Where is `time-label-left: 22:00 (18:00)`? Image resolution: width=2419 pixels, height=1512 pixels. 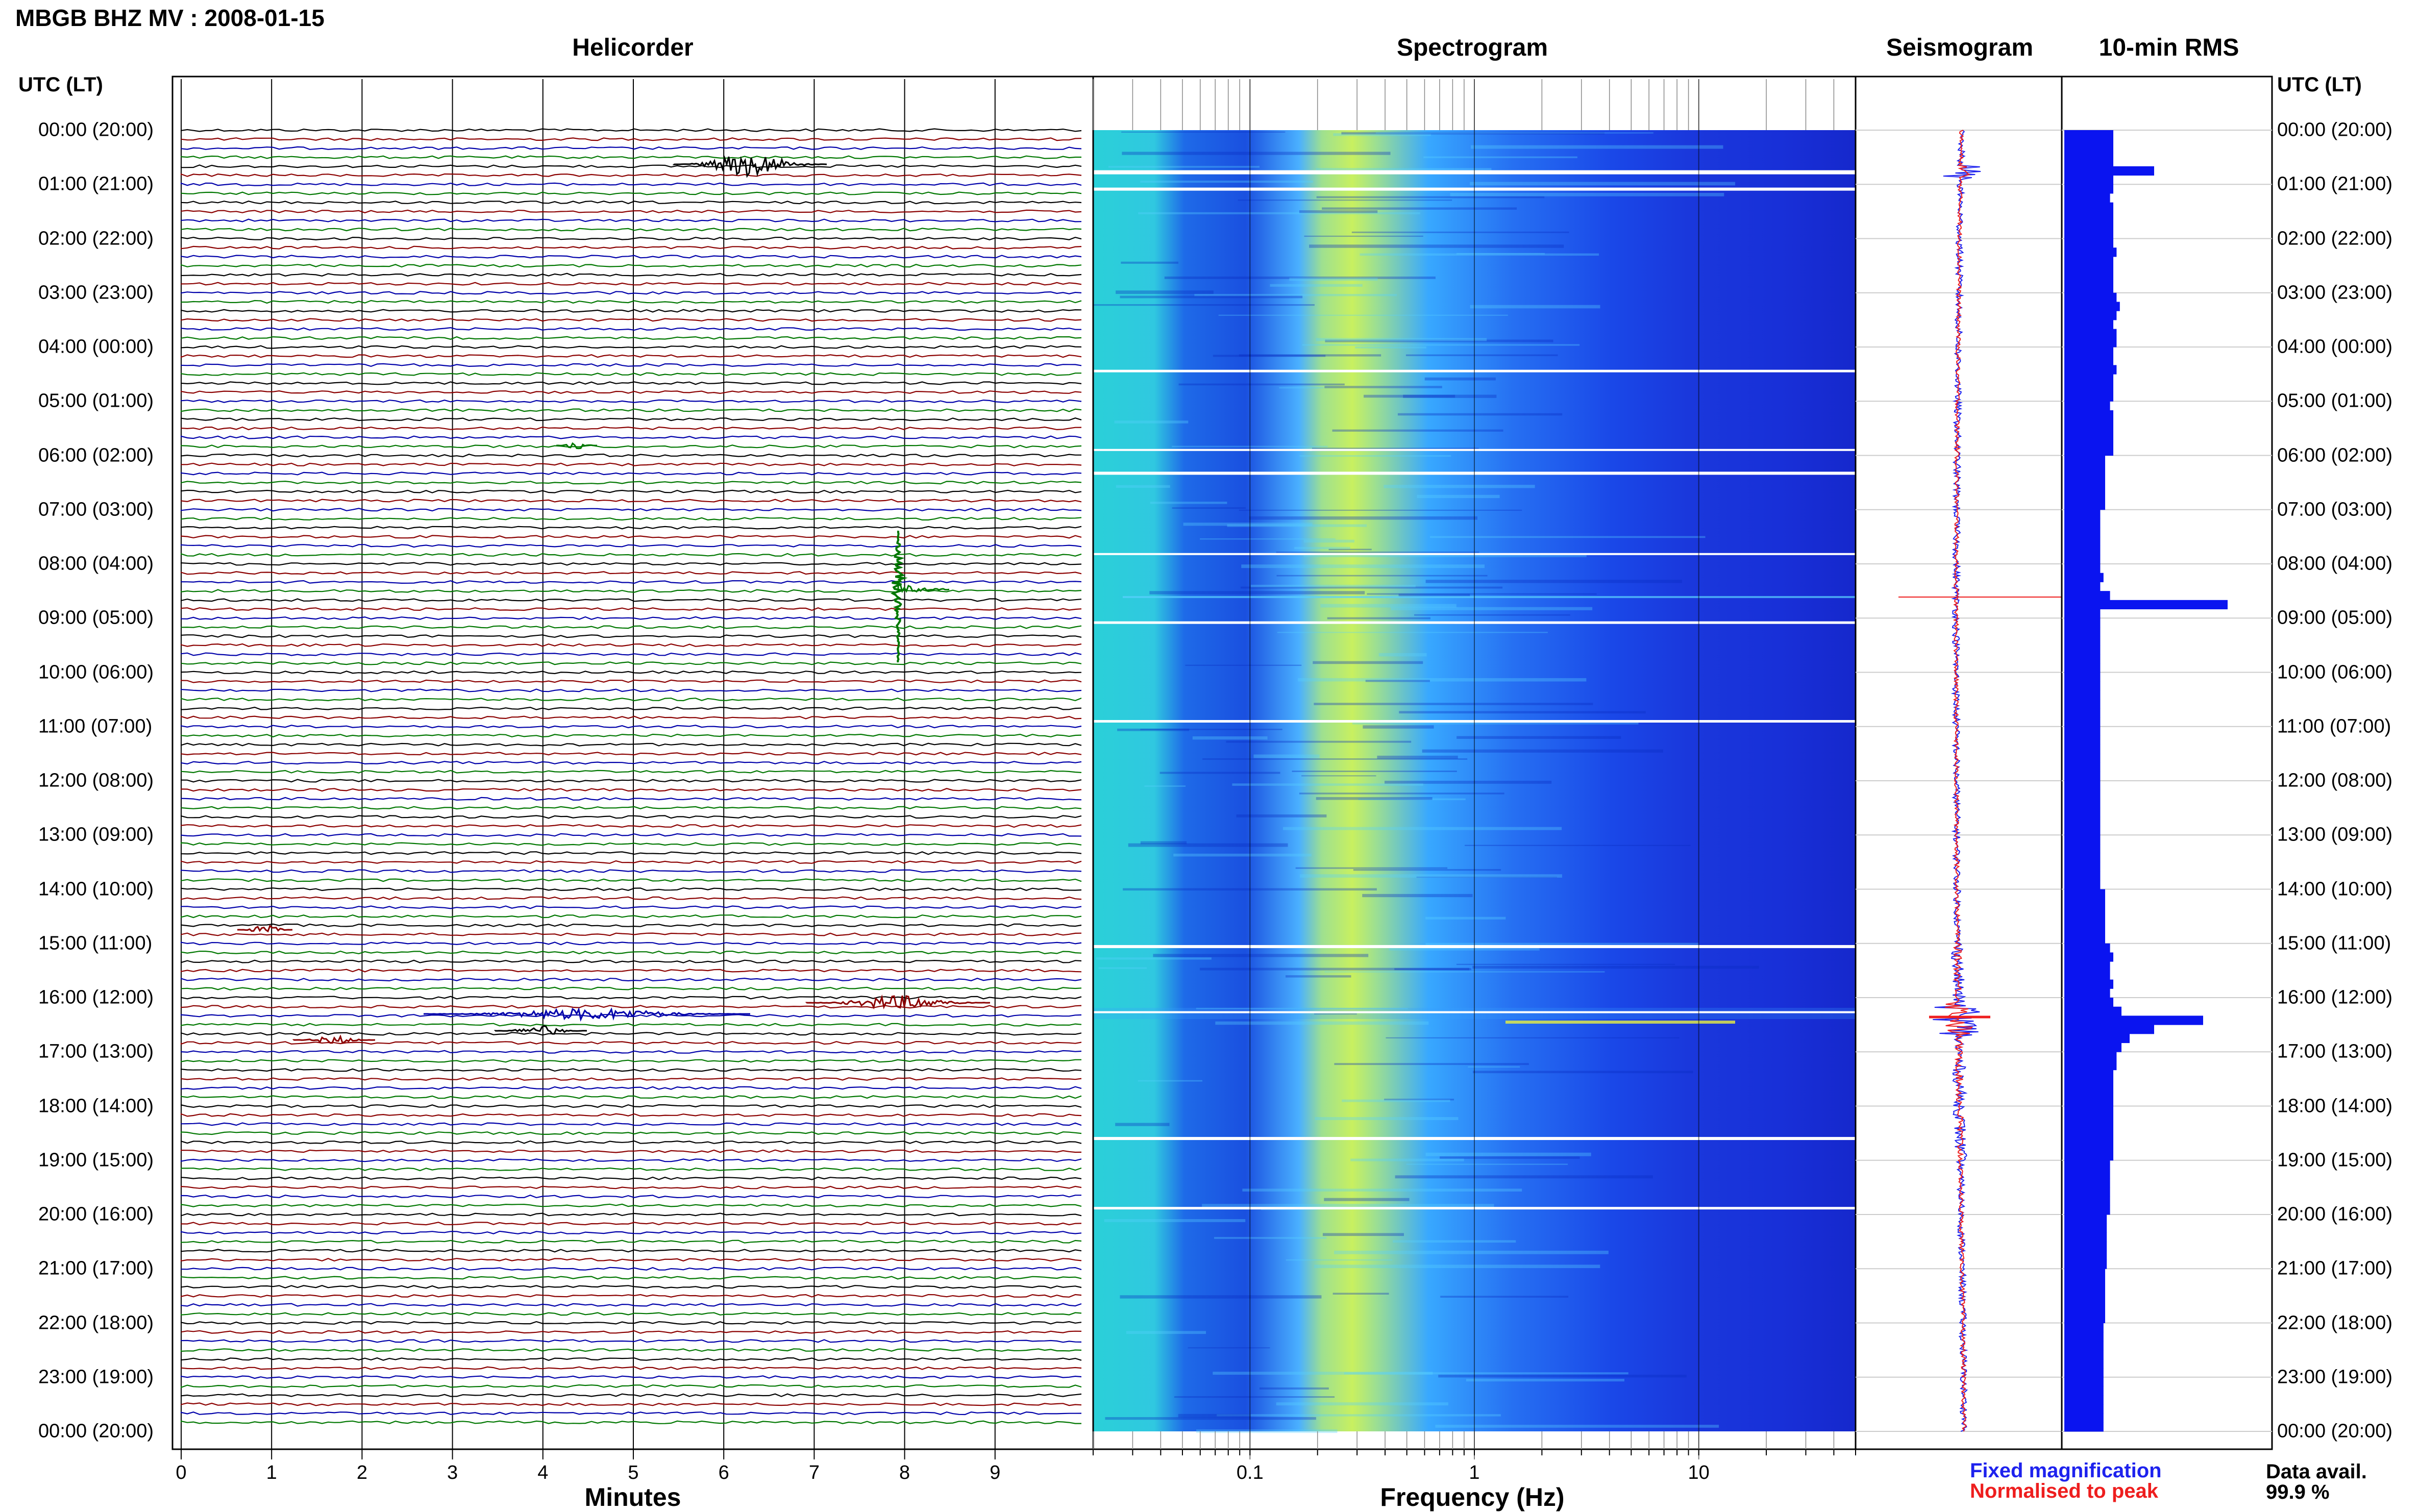
time-label-left: 22:00 (18:00) is located at coordinates (96, 1322).